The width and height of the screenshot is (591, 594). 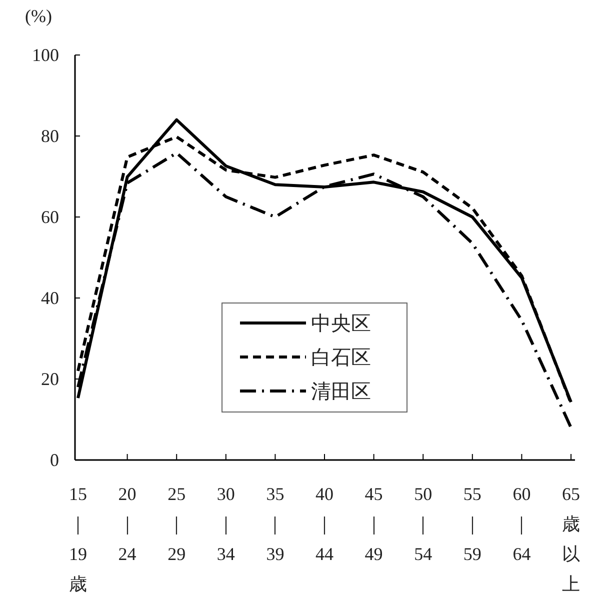 I want to click on y-tick-label: 0, so click(x=54, y=460).